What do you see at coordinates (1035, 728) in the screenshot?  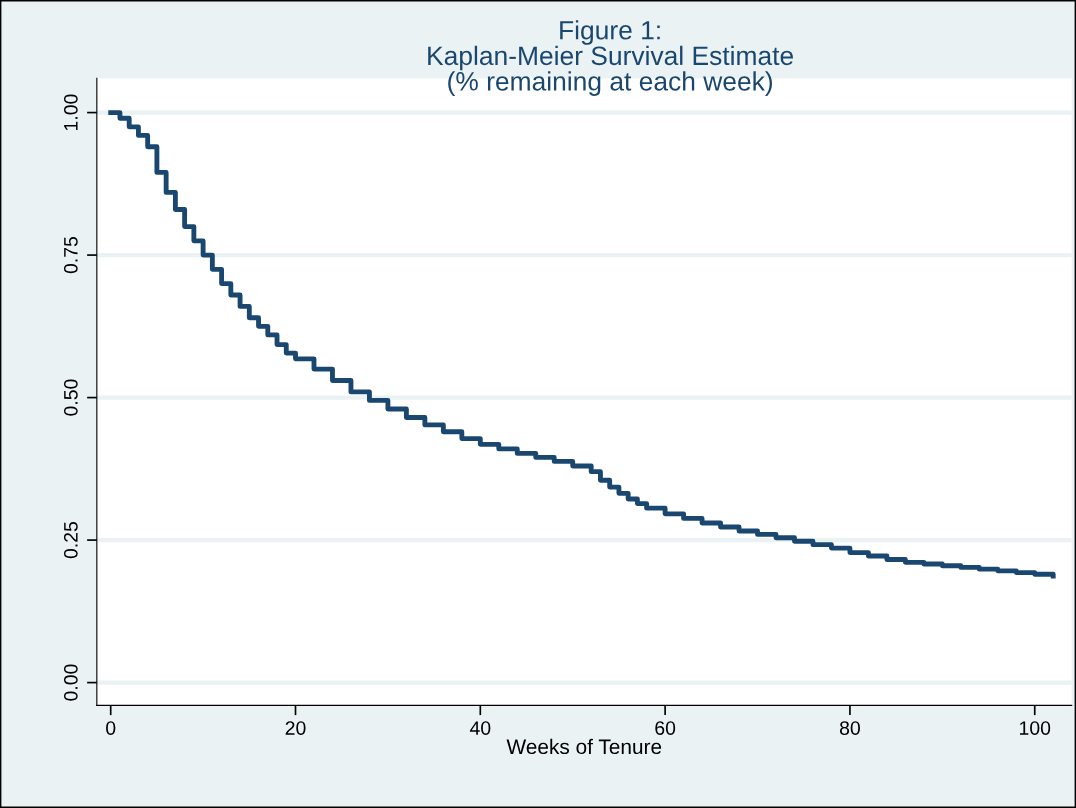 I see `x-tick-label: 100` at bounding box center [1035, 728].